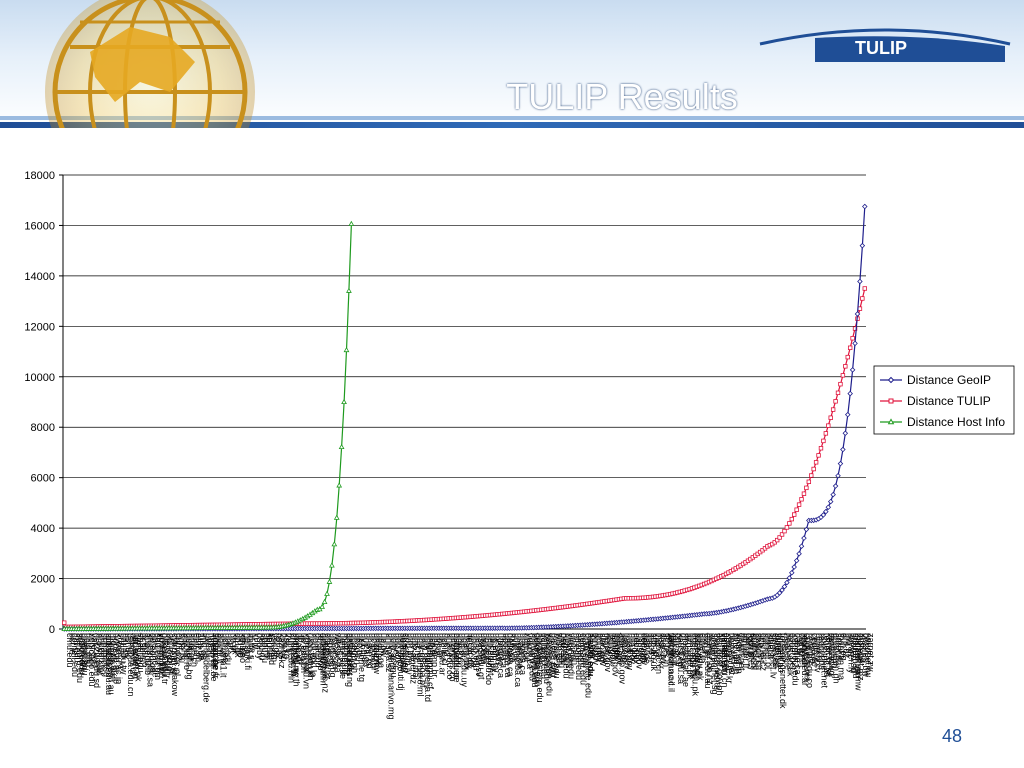  I want to click on x-tick-label: uniandes.co, so click(452, 657).